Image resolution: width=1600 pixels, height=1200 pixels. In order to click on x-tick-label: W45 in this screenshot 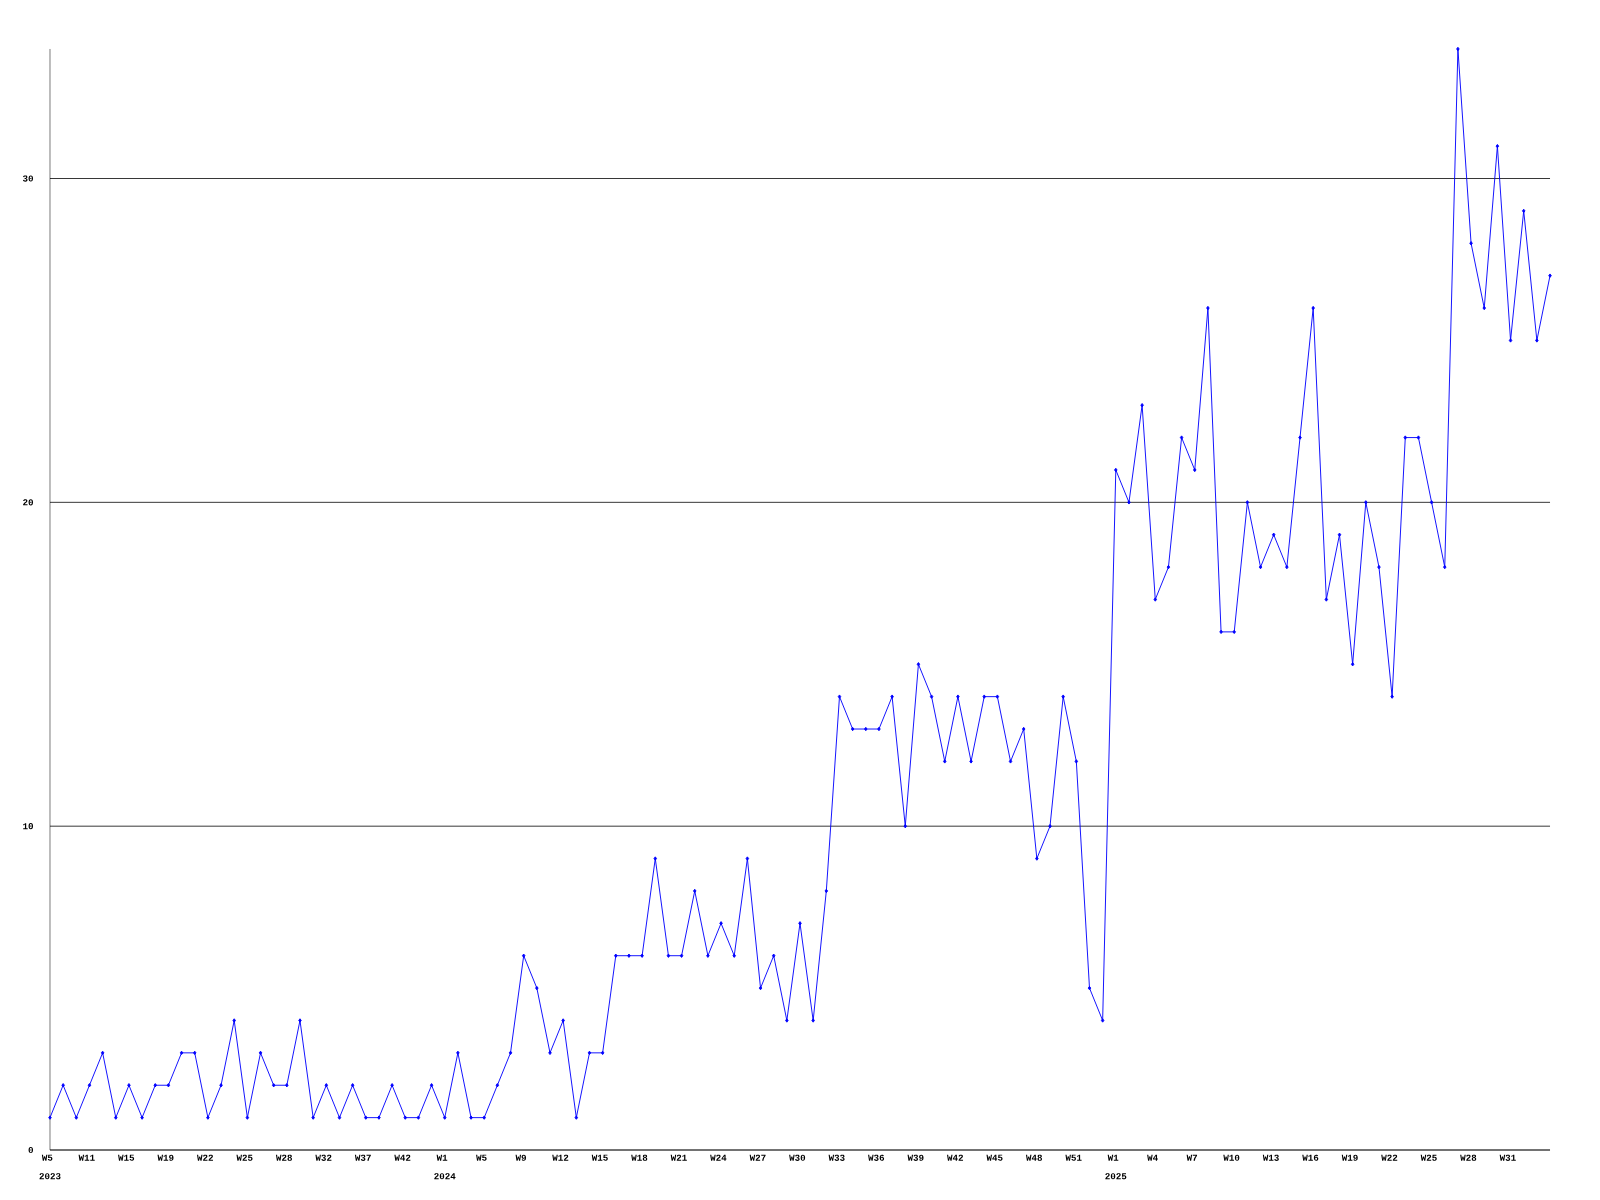, I will do `click(994, 1157)`.